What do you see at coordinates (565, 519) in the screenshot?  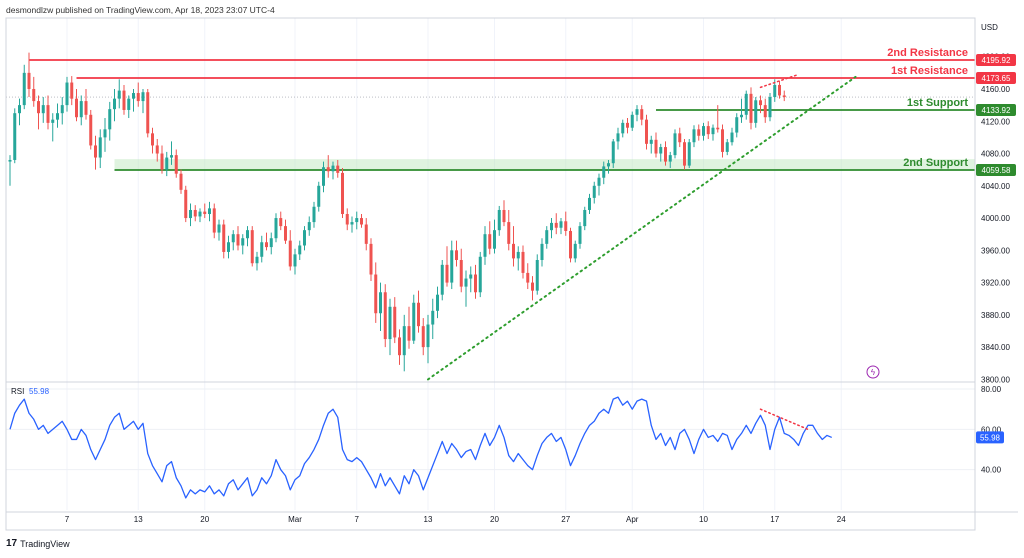 I see `time-tick-label: 27` at bounding box center [565, 519].